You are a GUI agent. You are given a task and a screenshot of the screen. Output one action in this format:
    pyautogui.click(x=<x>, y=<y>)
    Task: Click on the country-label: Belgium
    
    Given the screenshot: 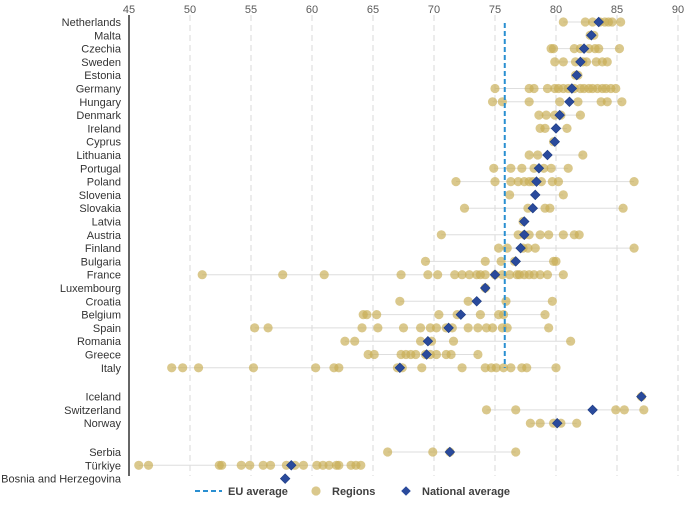 What is the action you would take?
    pyautogui.click(x=101, y=316)
    